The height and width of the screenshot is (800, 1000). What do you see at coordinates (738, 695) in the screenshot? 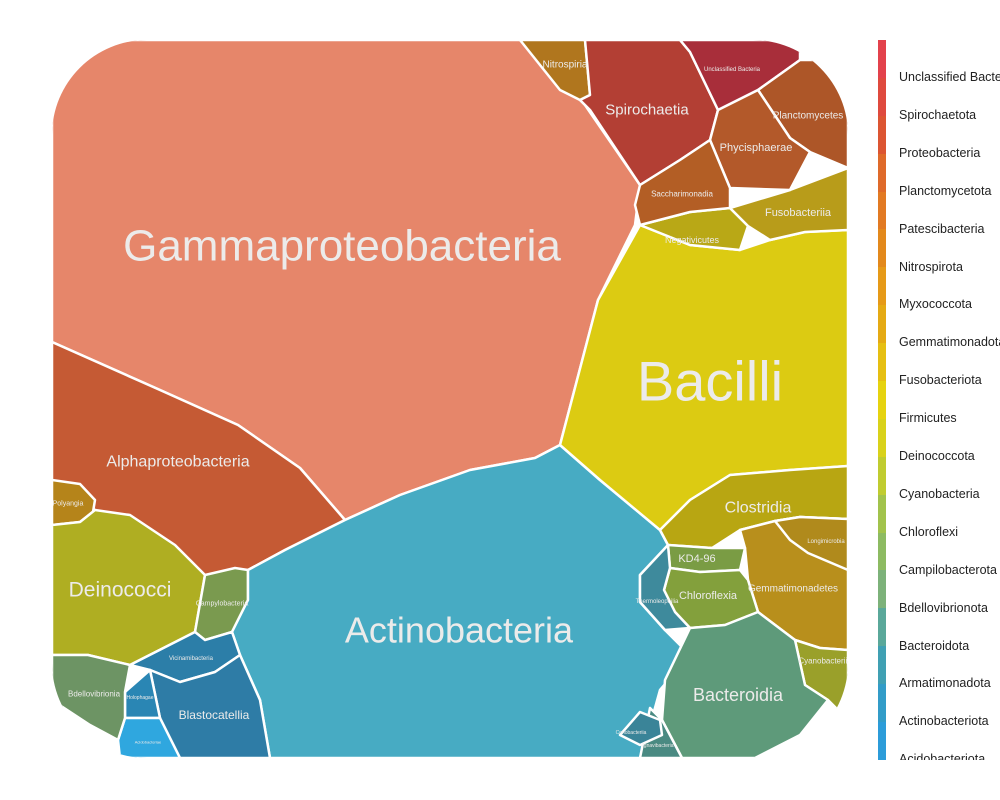
I see `cell-label-bacteroidia: Bacteroidia` at bounding box center [738, 695].